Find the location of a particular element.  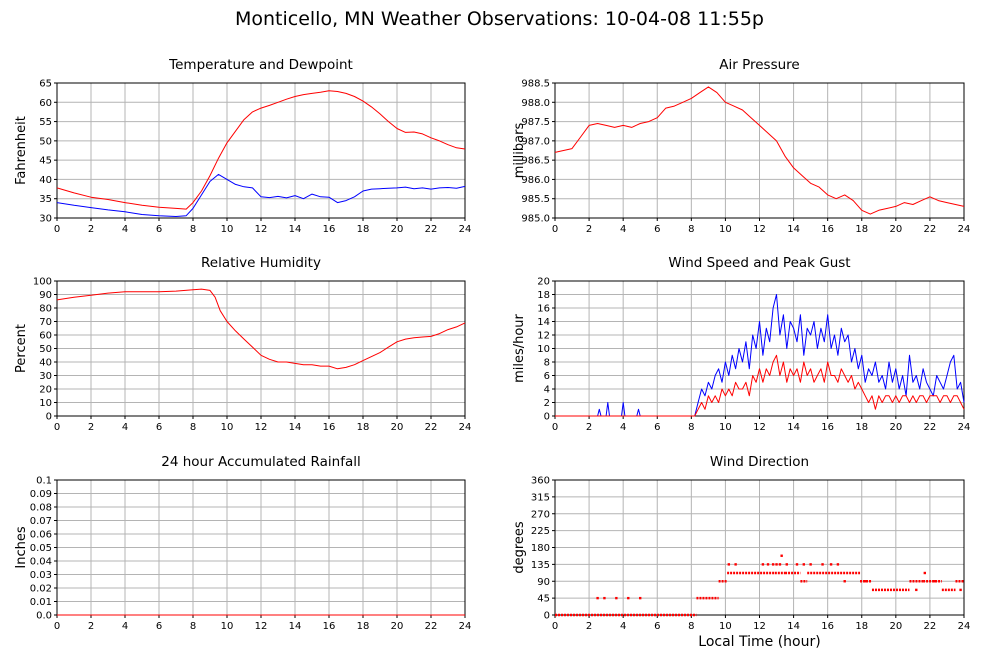

humidity-xtick-label: 14 is located at coordinates (295, 427).